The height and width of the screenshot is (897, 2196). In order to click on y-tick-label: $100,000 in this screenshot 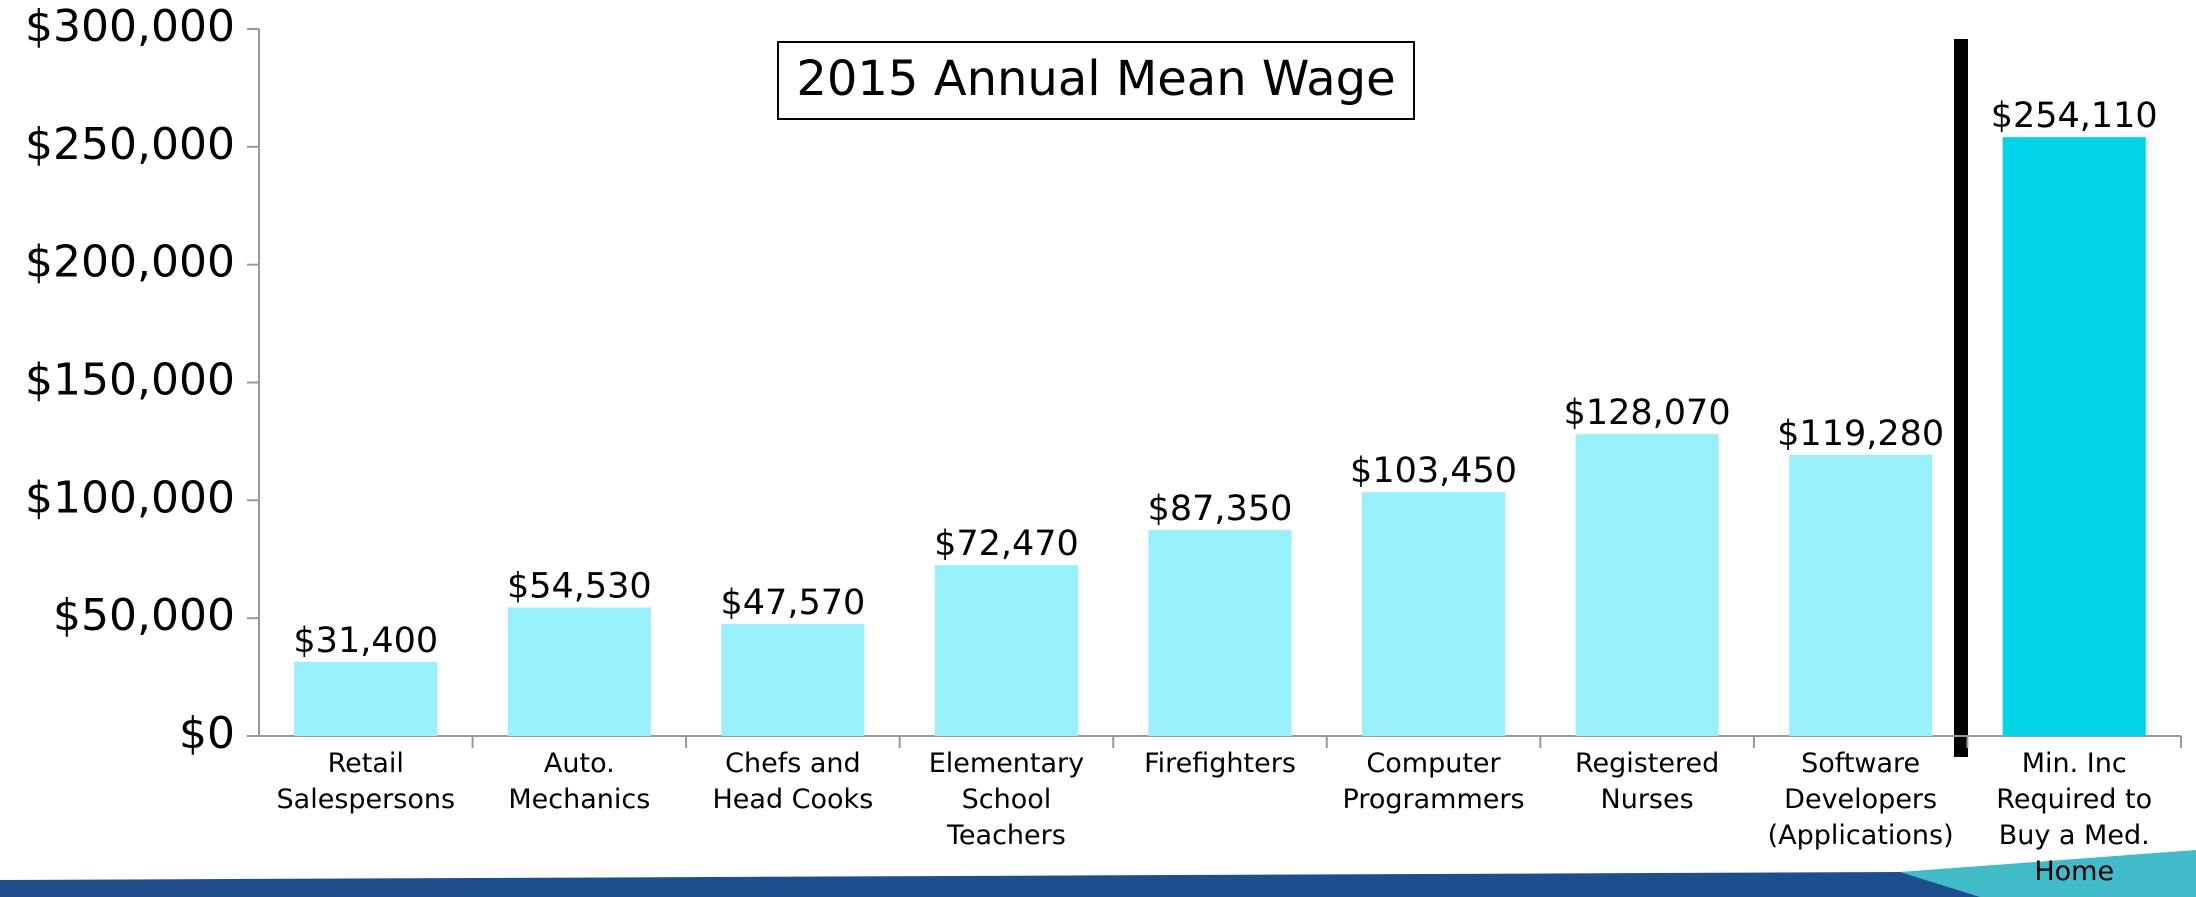, I will do `click(130, 497)`.